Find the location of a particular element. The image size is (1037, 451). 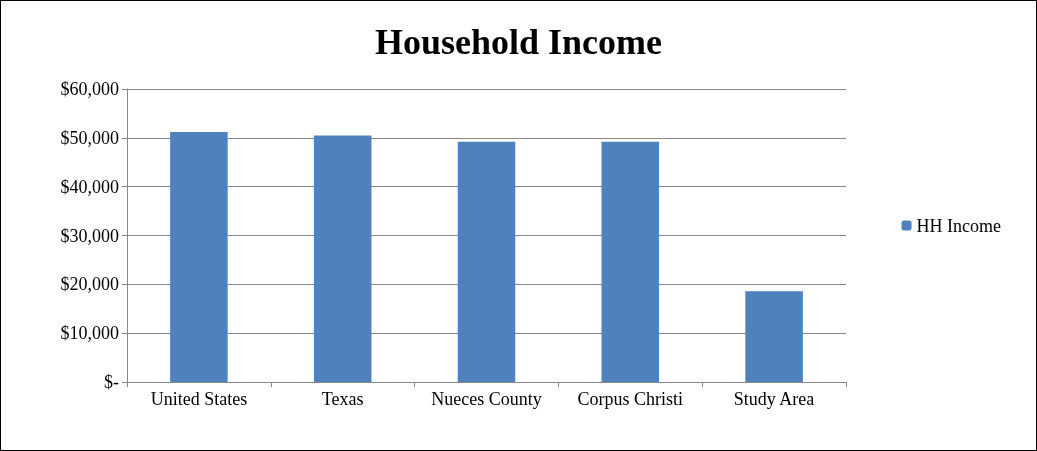

y-tick-label: $10,000 is located at coordinates (89, 333).